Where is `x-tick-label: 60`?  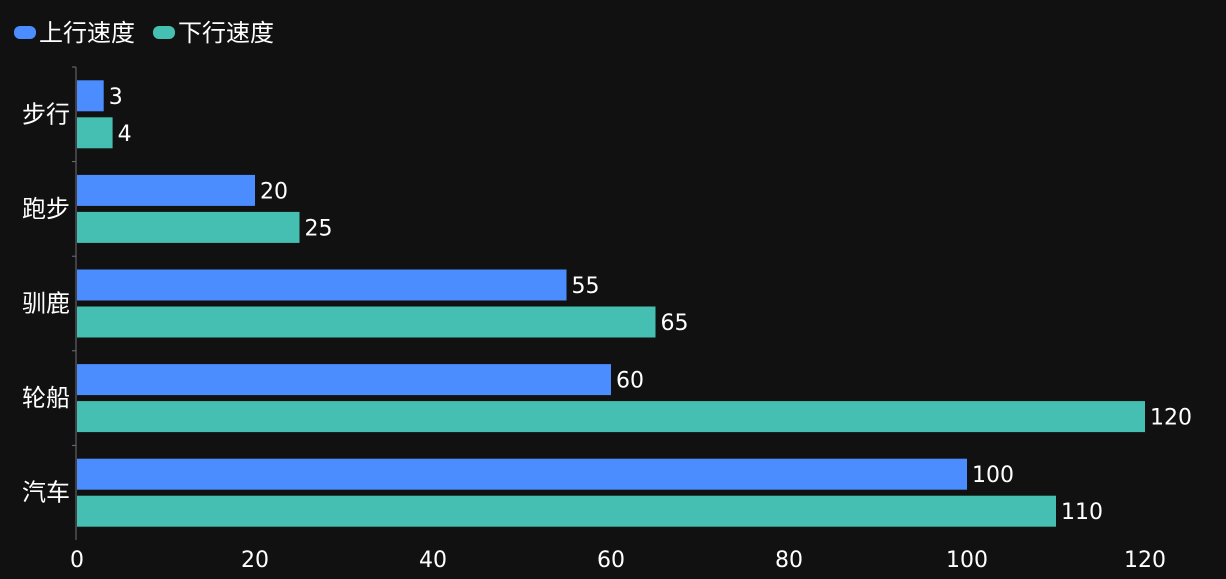
x-tick-label: 60 is located at coordinates (611, 560).